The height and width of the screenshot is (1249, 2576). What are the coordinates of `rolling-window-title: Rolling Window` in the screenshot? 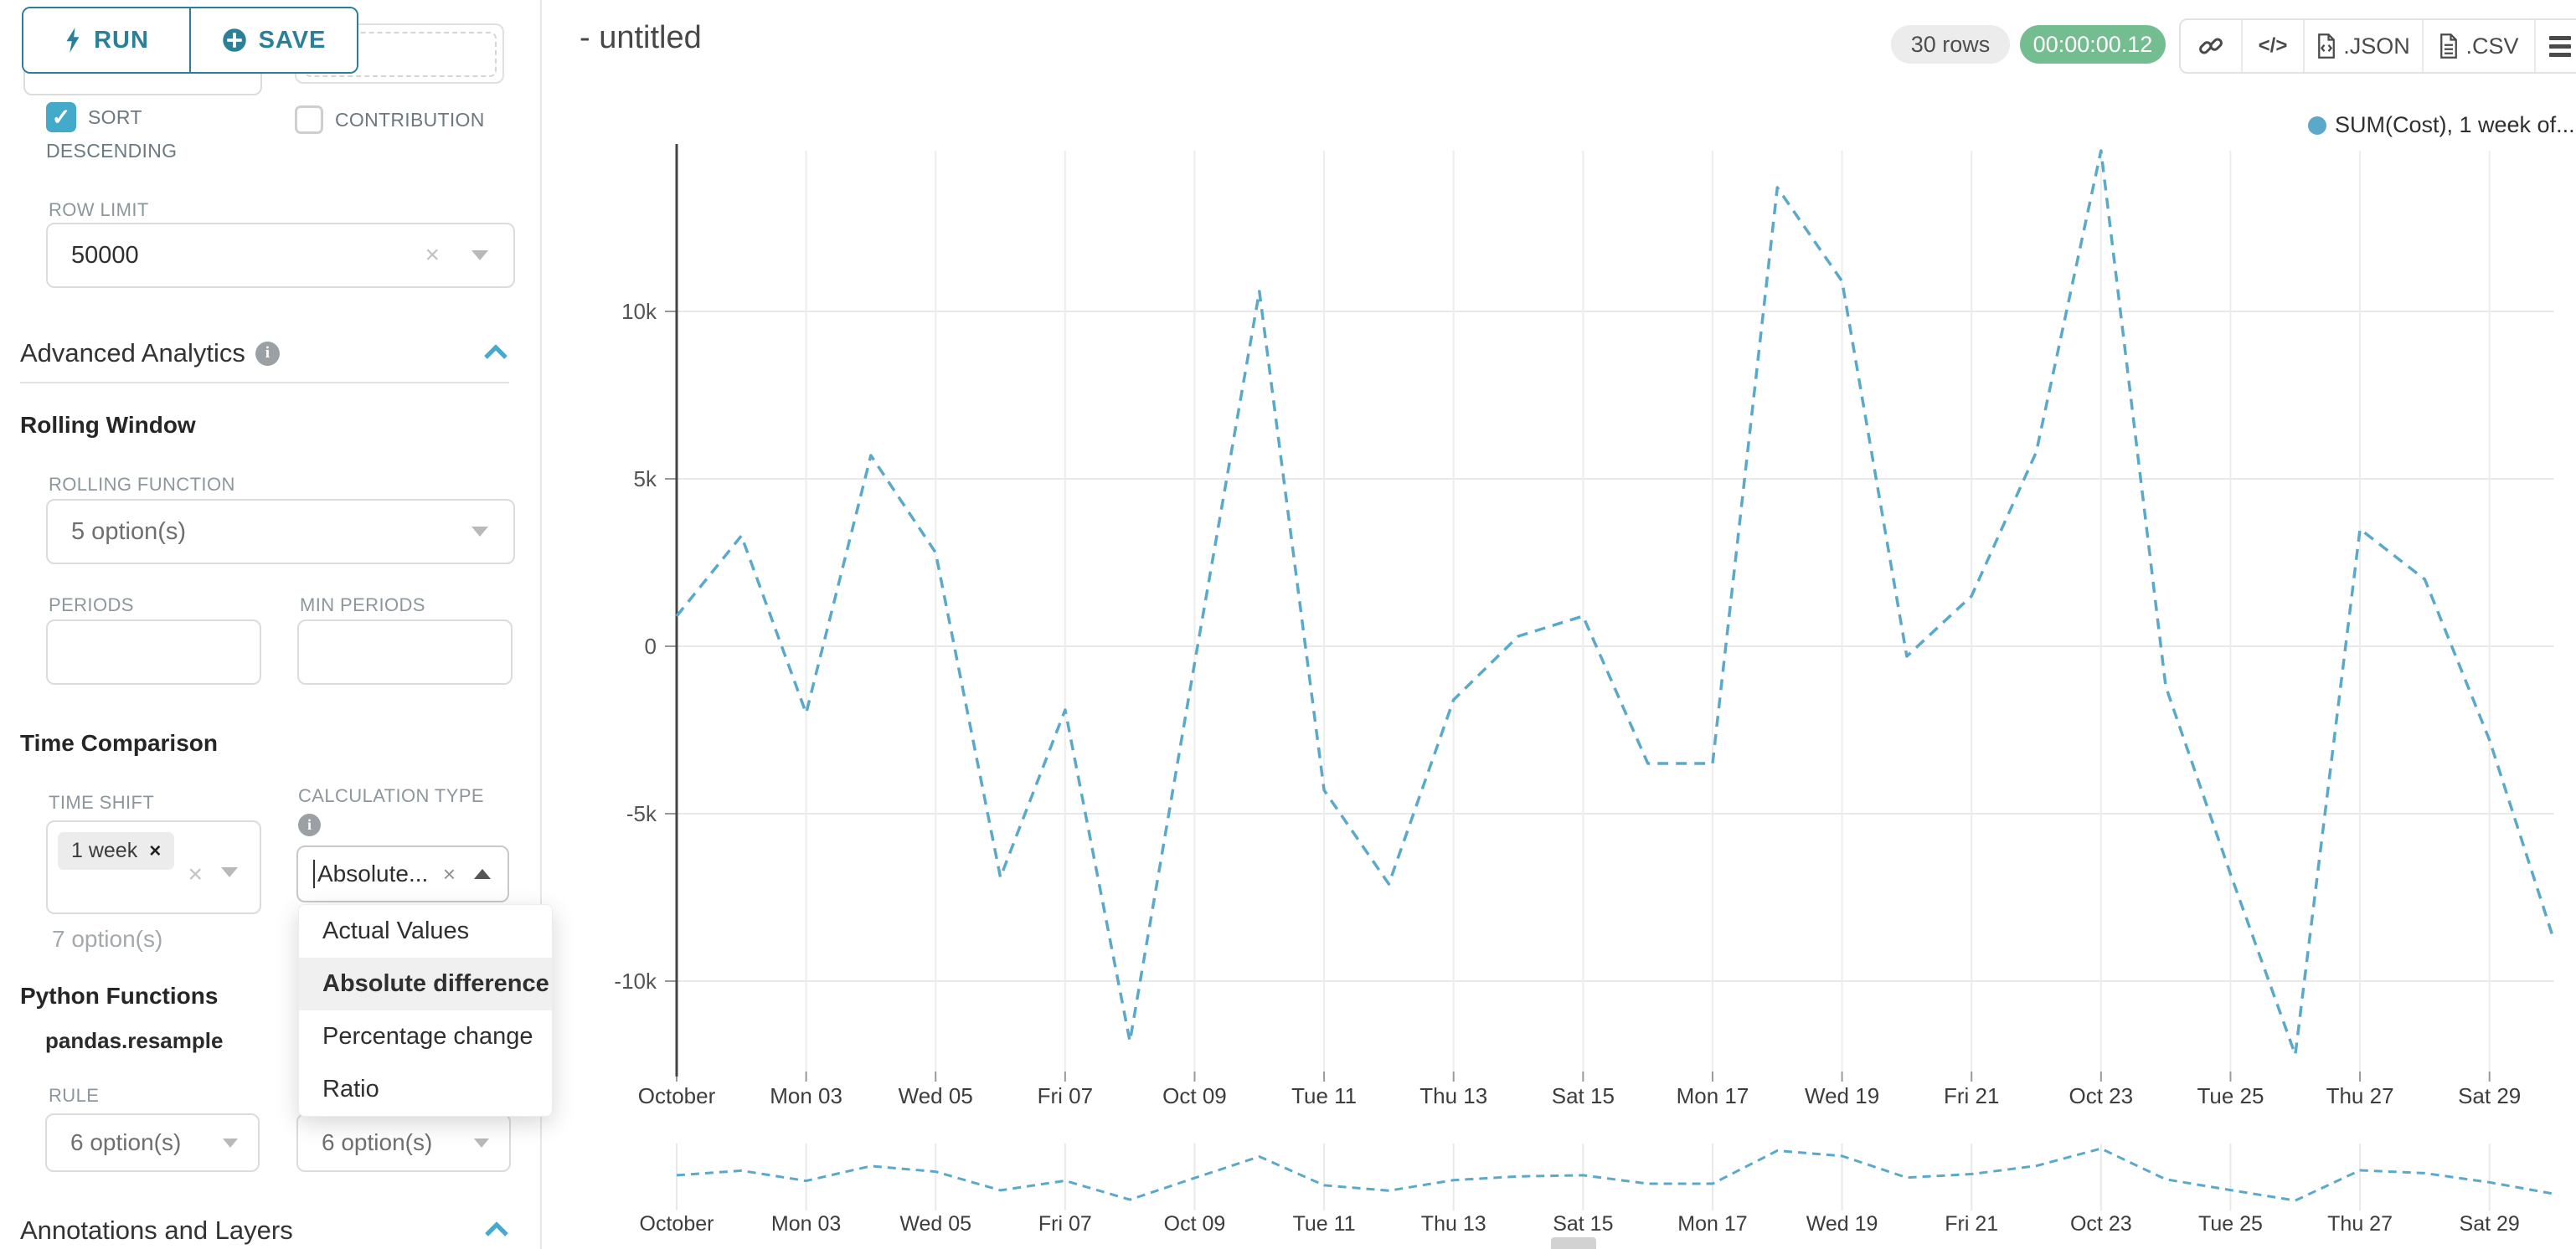 It's located at (108, 425).